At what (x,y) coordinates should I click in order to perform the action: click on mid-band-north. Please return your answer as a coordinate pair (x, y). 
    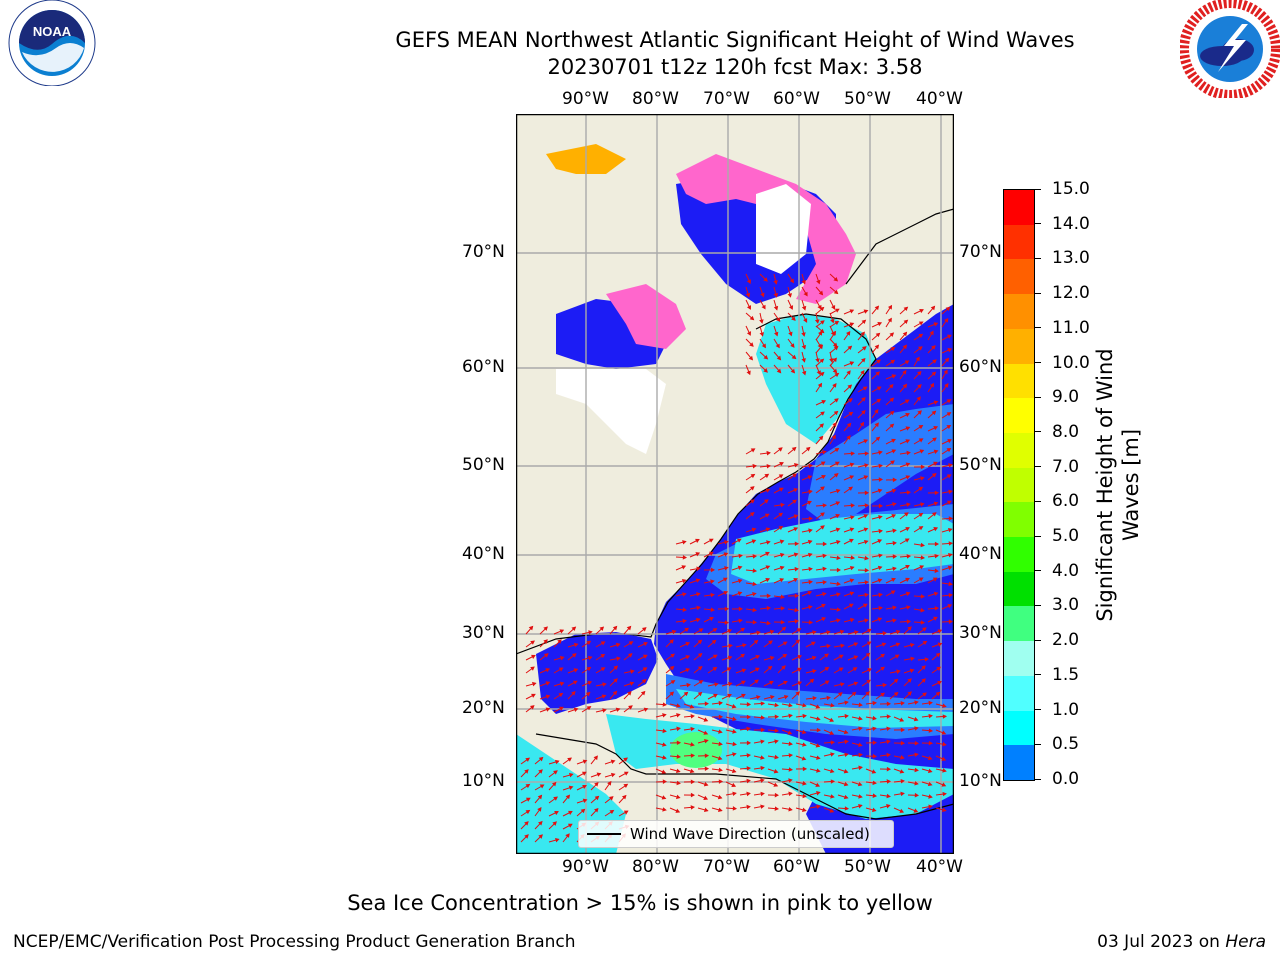
    Looking at the image, I should click on (880, 464).